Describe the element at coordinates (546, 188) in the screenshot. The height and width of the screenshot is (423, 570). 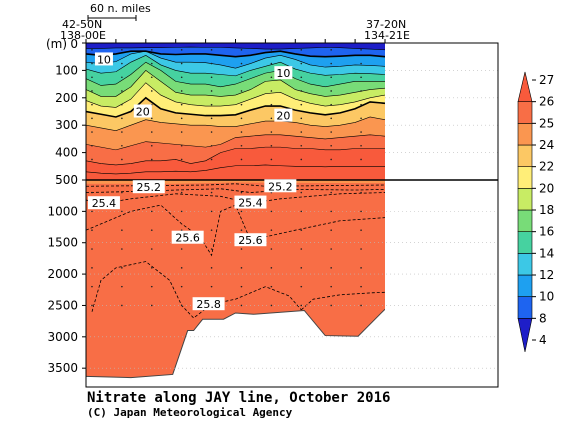
I see `colorbar-tick-label: 20` at that location.